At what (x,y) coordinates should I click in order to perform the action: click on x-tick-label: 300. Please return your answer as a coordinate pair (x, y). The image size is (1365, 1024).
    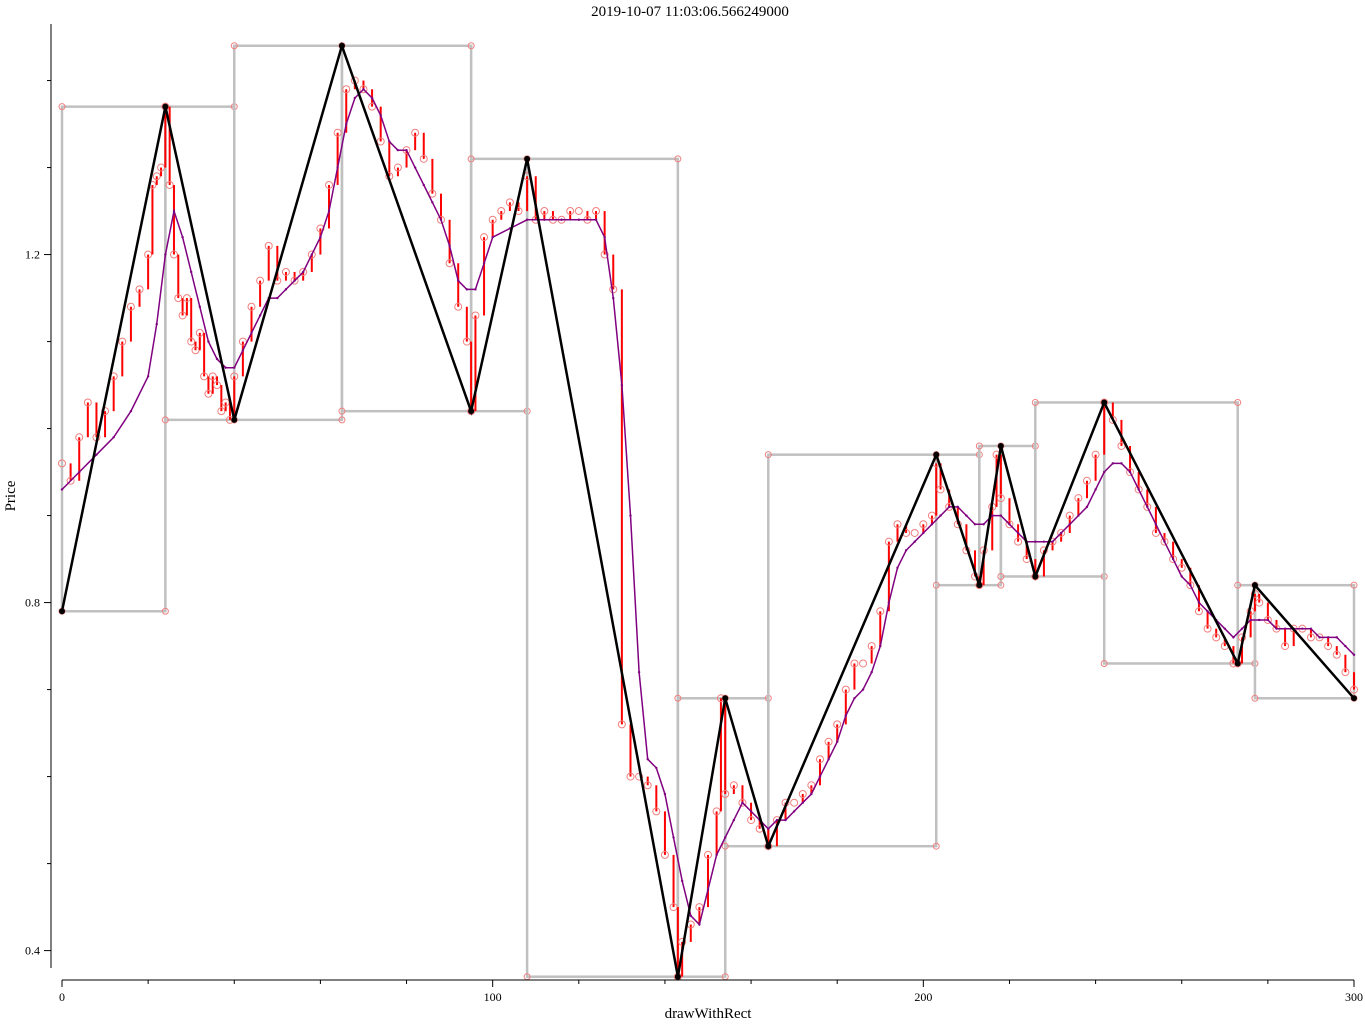
    Looking at the image, I should click on (1354, 997).